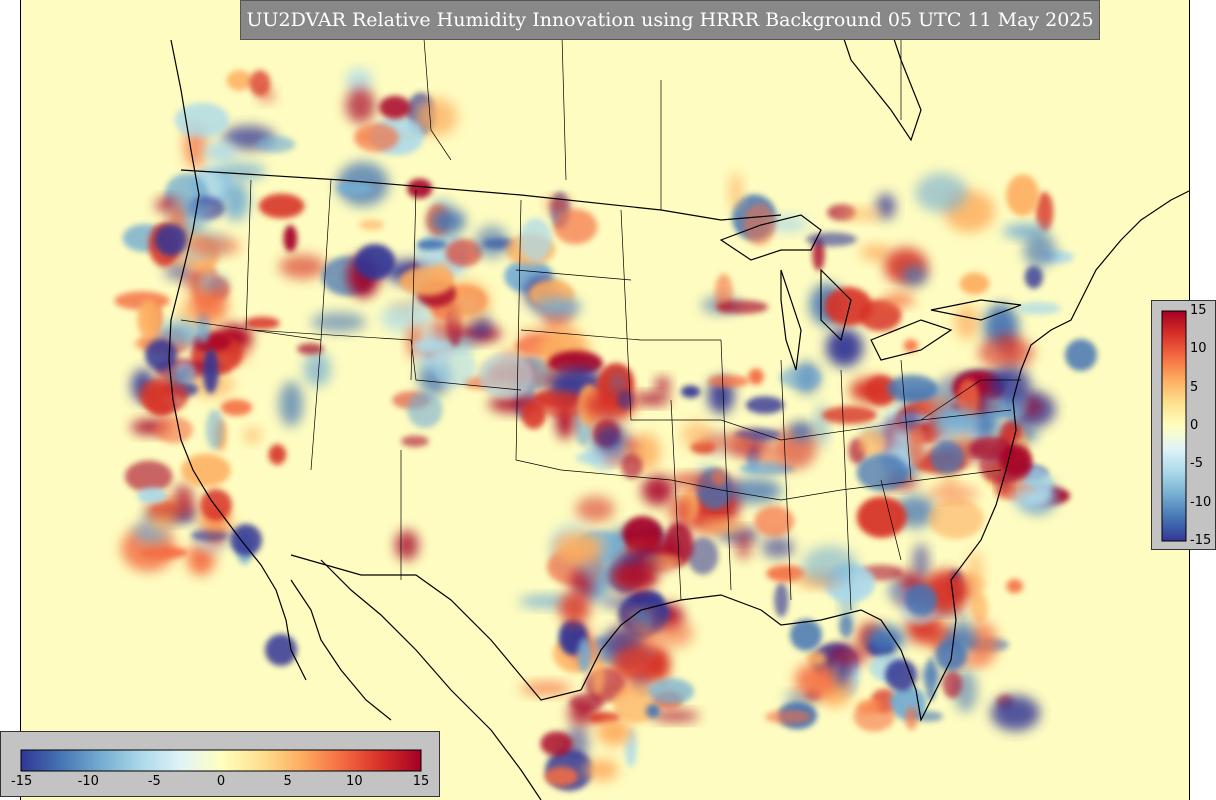 The width and height of the screenshot is (1216, 800). Describe the element at coordinates (287, 781) in the screenshot. I see `colorbar-tick-label: 5` at that location.